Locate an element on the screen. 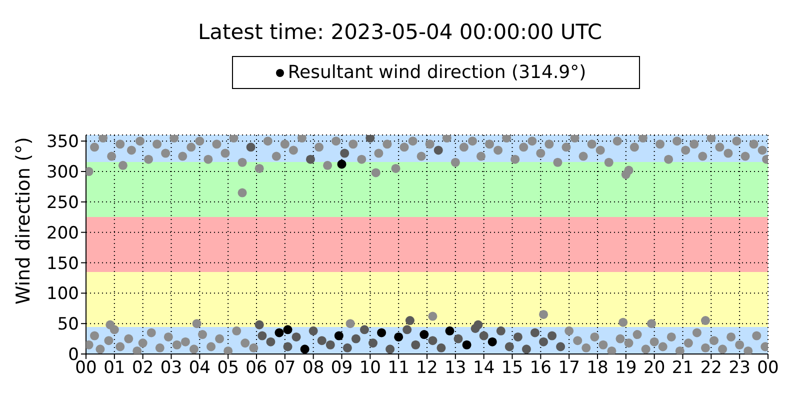 The width and height of the screenshot is (800, 400). x-tick-label: 09 is located at coordinates (341, 368).